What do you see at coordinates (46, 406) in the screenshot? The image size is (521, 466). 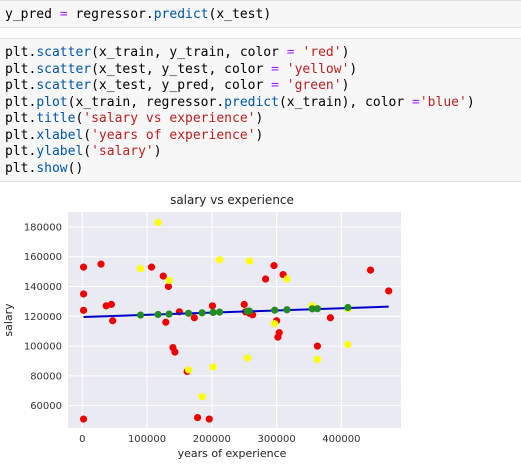 I see `y-tick-label: 60000` at bounding box center [46, 406].